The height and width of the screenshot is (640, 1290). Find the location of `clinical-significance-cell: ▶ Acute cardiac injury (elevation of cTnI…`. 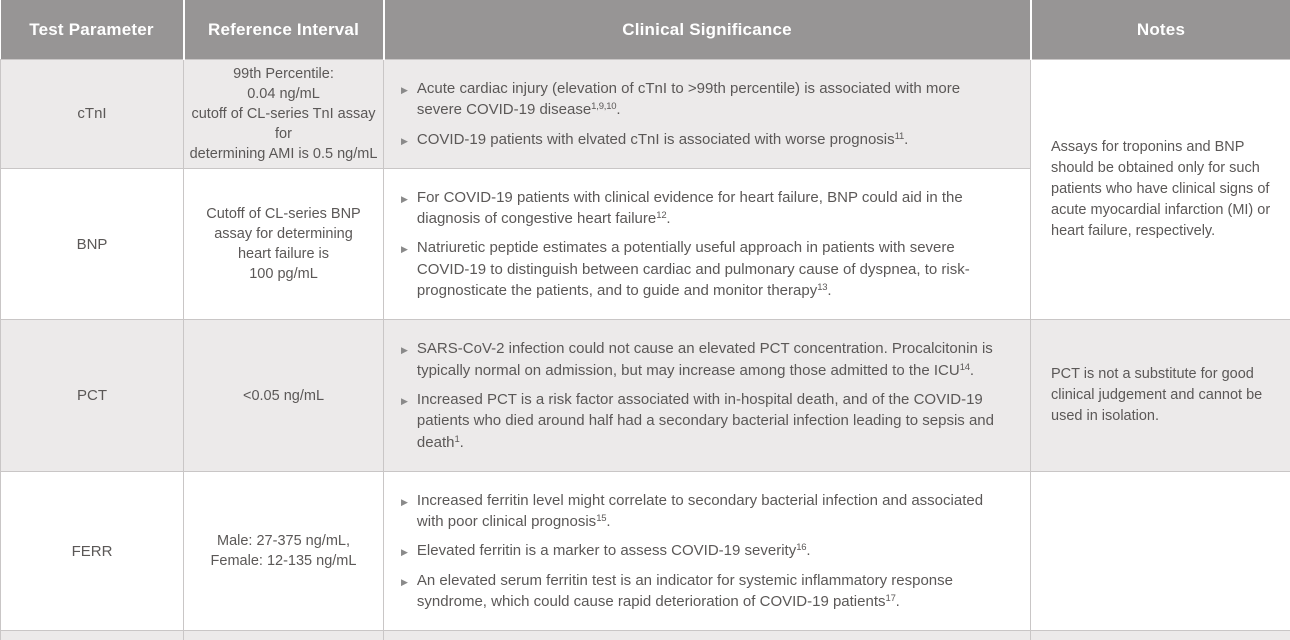

clinical-significance-cell: ▶ Acute cardiac injury (elevation of cTnI… is located at coordinates (707, 114).